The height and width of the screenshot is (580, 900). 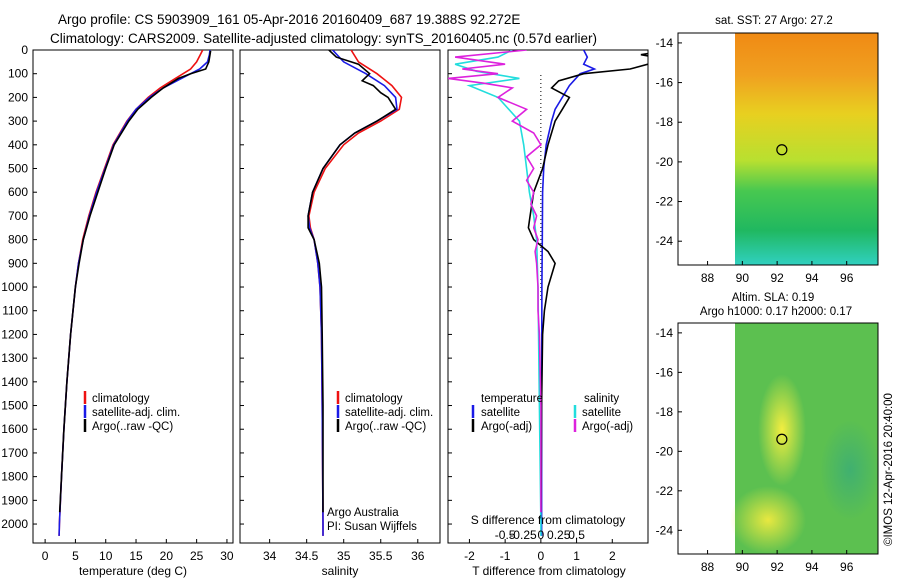 I want to click on s-difference-axis-label: S difference from climatology, so click(x=548, y=520).